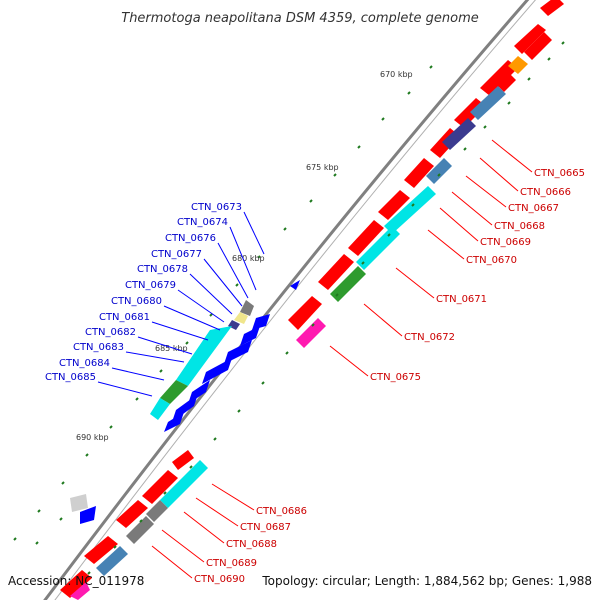 The width and height of the screenshot is (600, 600). Describe the element at coordinates (519, 226) in the screenshot. I see `gene-label-right: CTN_0668` at that location.